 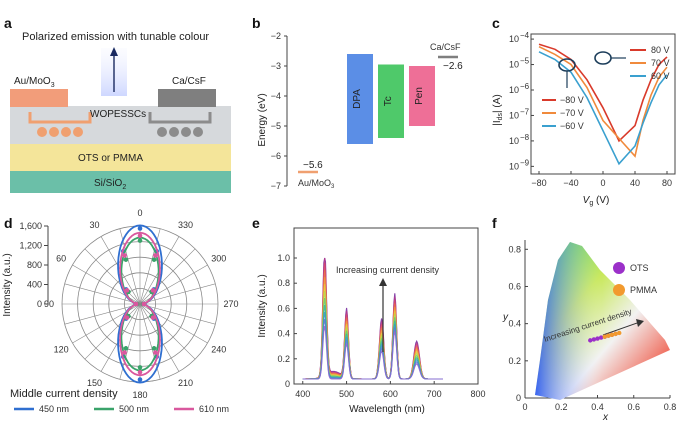 What do you see at coordinates (525, 86) in the screenshot?
I see `c-ytick-exp: −6` at bounding box center [525, 86].